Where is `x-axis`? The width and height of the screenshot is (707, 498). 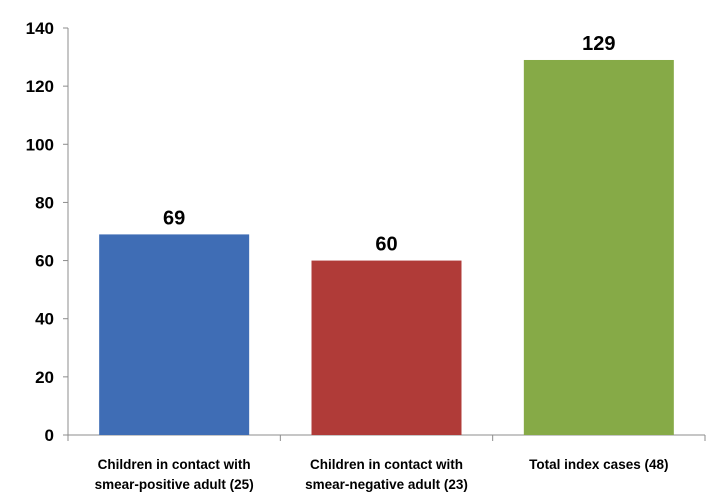
x-axis is located at coordinates (386, 437).